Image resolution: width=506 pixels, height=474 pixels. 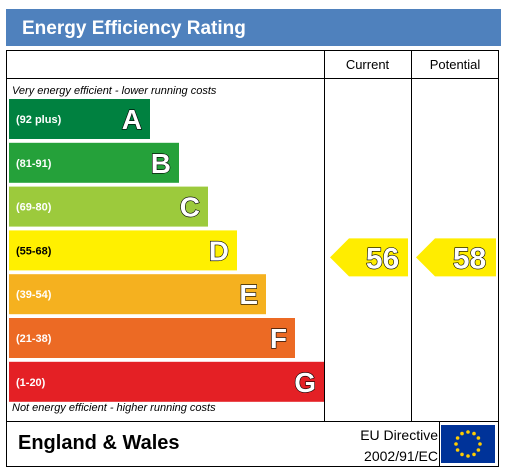 I want to click on header-bar, so click(x=253, y=27).